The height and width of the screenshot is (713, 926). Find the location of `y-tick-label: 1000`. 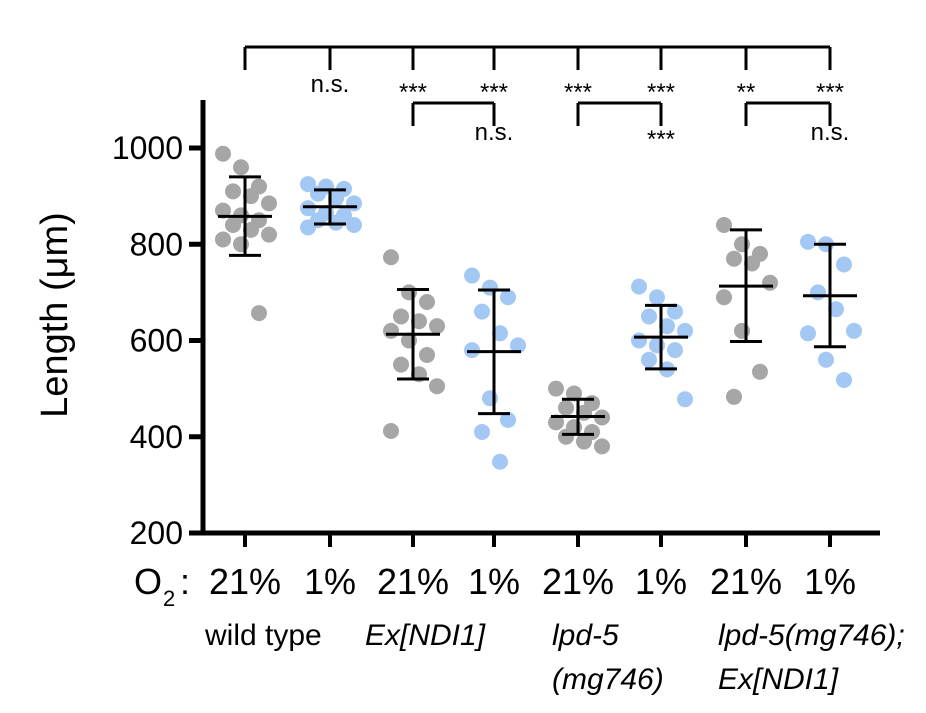

y-tick-label: 1000 is located at coordinates (147, 148).